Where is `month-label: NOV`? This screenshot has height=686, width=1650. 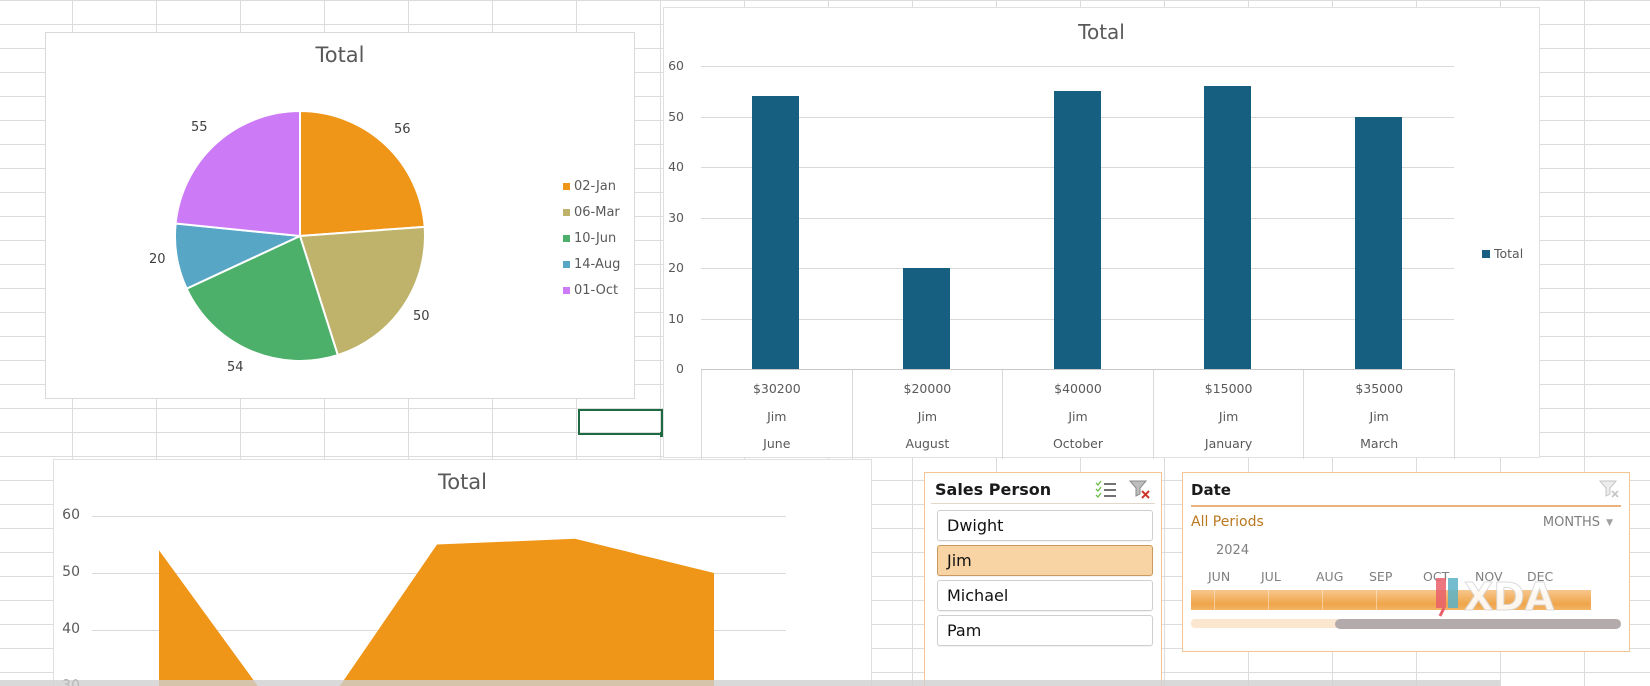 month-label: NOV is located at coordinates (1489, 576).